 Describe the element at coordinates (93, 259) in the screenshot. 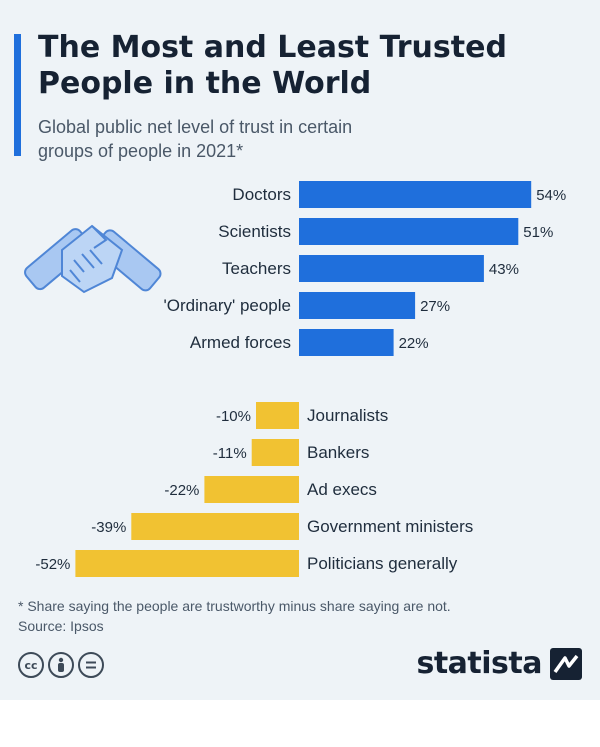

I see `handshake-icon` at that location.